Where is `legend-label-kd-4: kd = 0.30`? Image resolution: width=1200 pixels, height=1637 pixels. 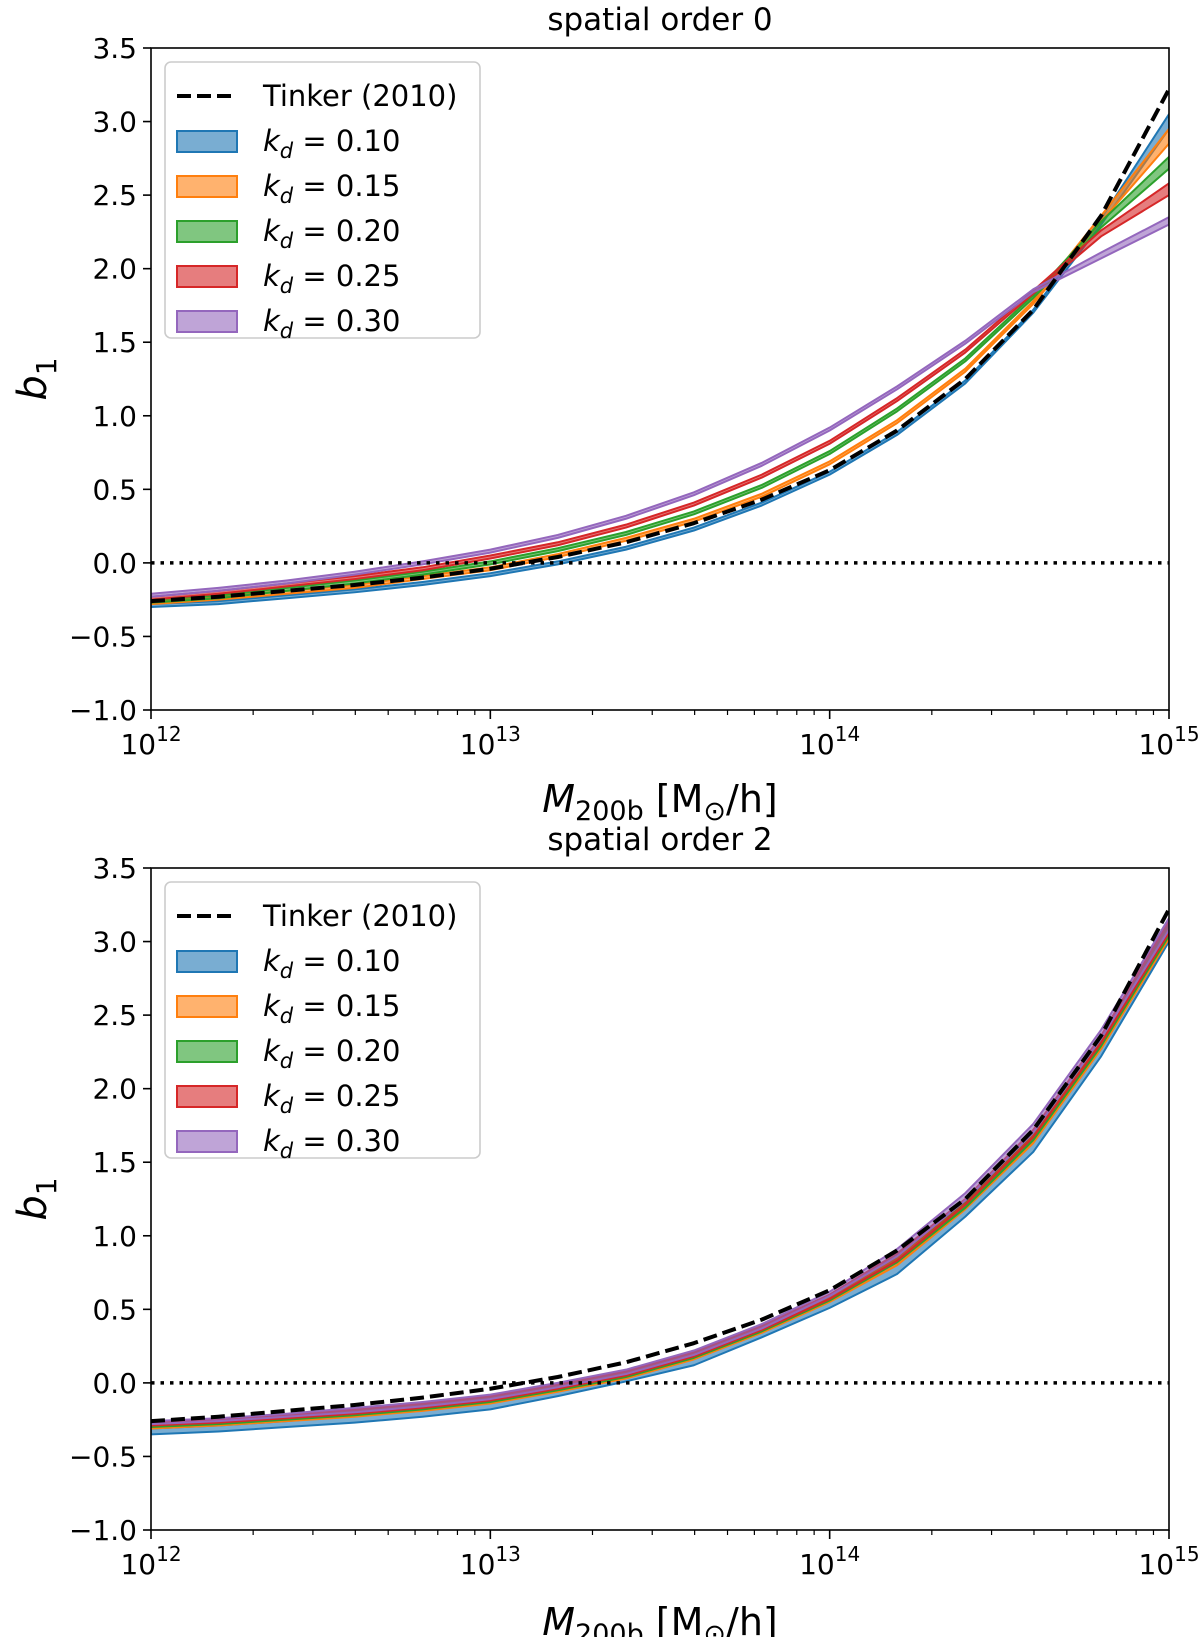 legend-label-kd-4: kd = 0.30 is located at coordinates (331, 1143).